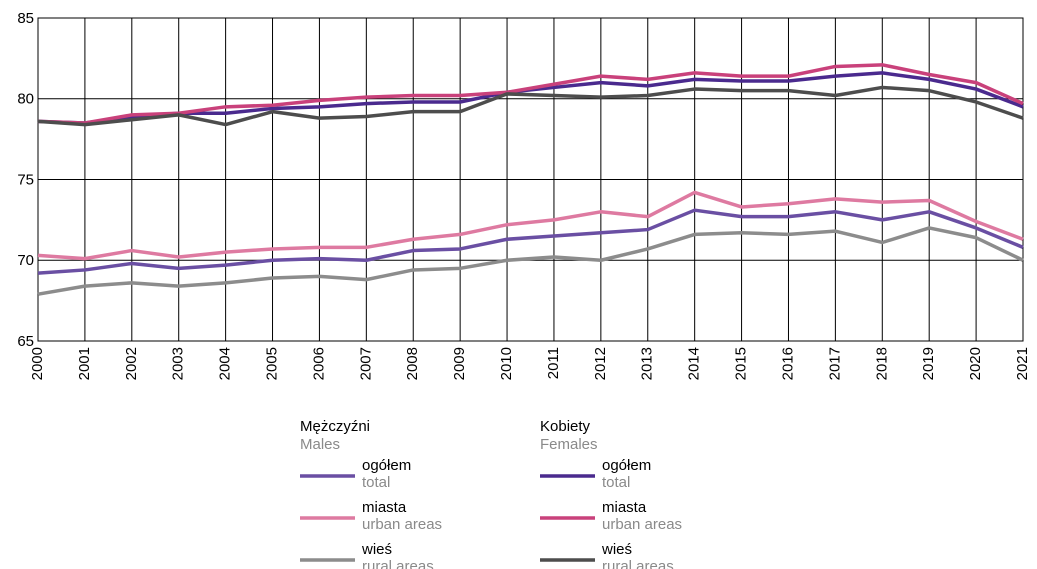 The height and width of the screenshot is (569, 1037). What do you see at coordinates (25, 260) in the screenshot?
I see `y-tick-label: 70` at bounding box center [25, 260].